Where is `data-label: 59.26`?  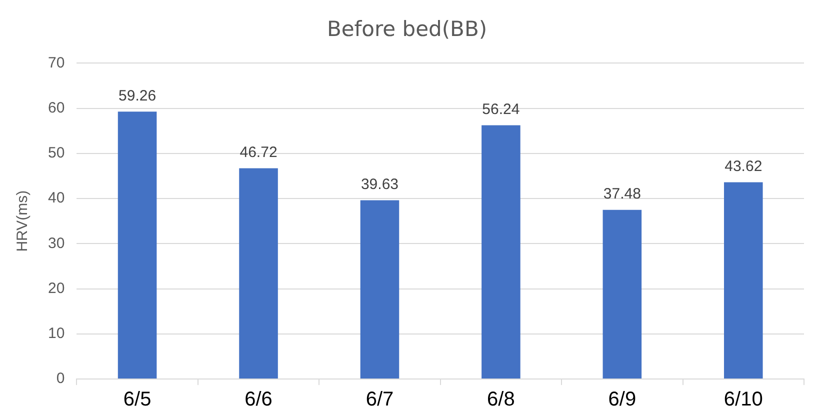 data-label: 59.26 is located at coordinates (137, 95).